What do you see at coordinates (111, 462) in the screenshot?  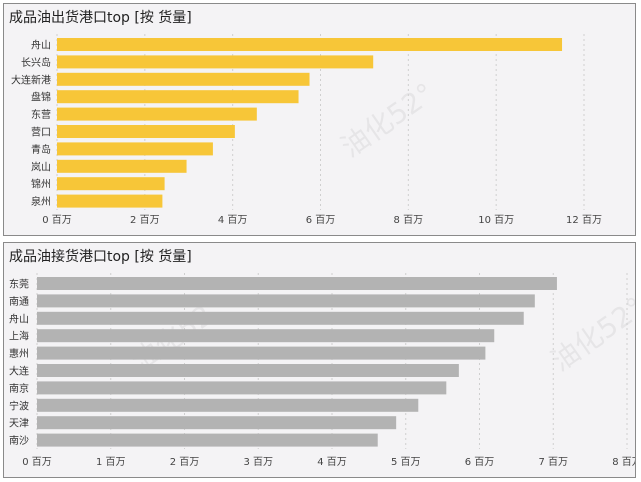 I see `x-tick-label: 1 百万` at bounding box center [111, 462].